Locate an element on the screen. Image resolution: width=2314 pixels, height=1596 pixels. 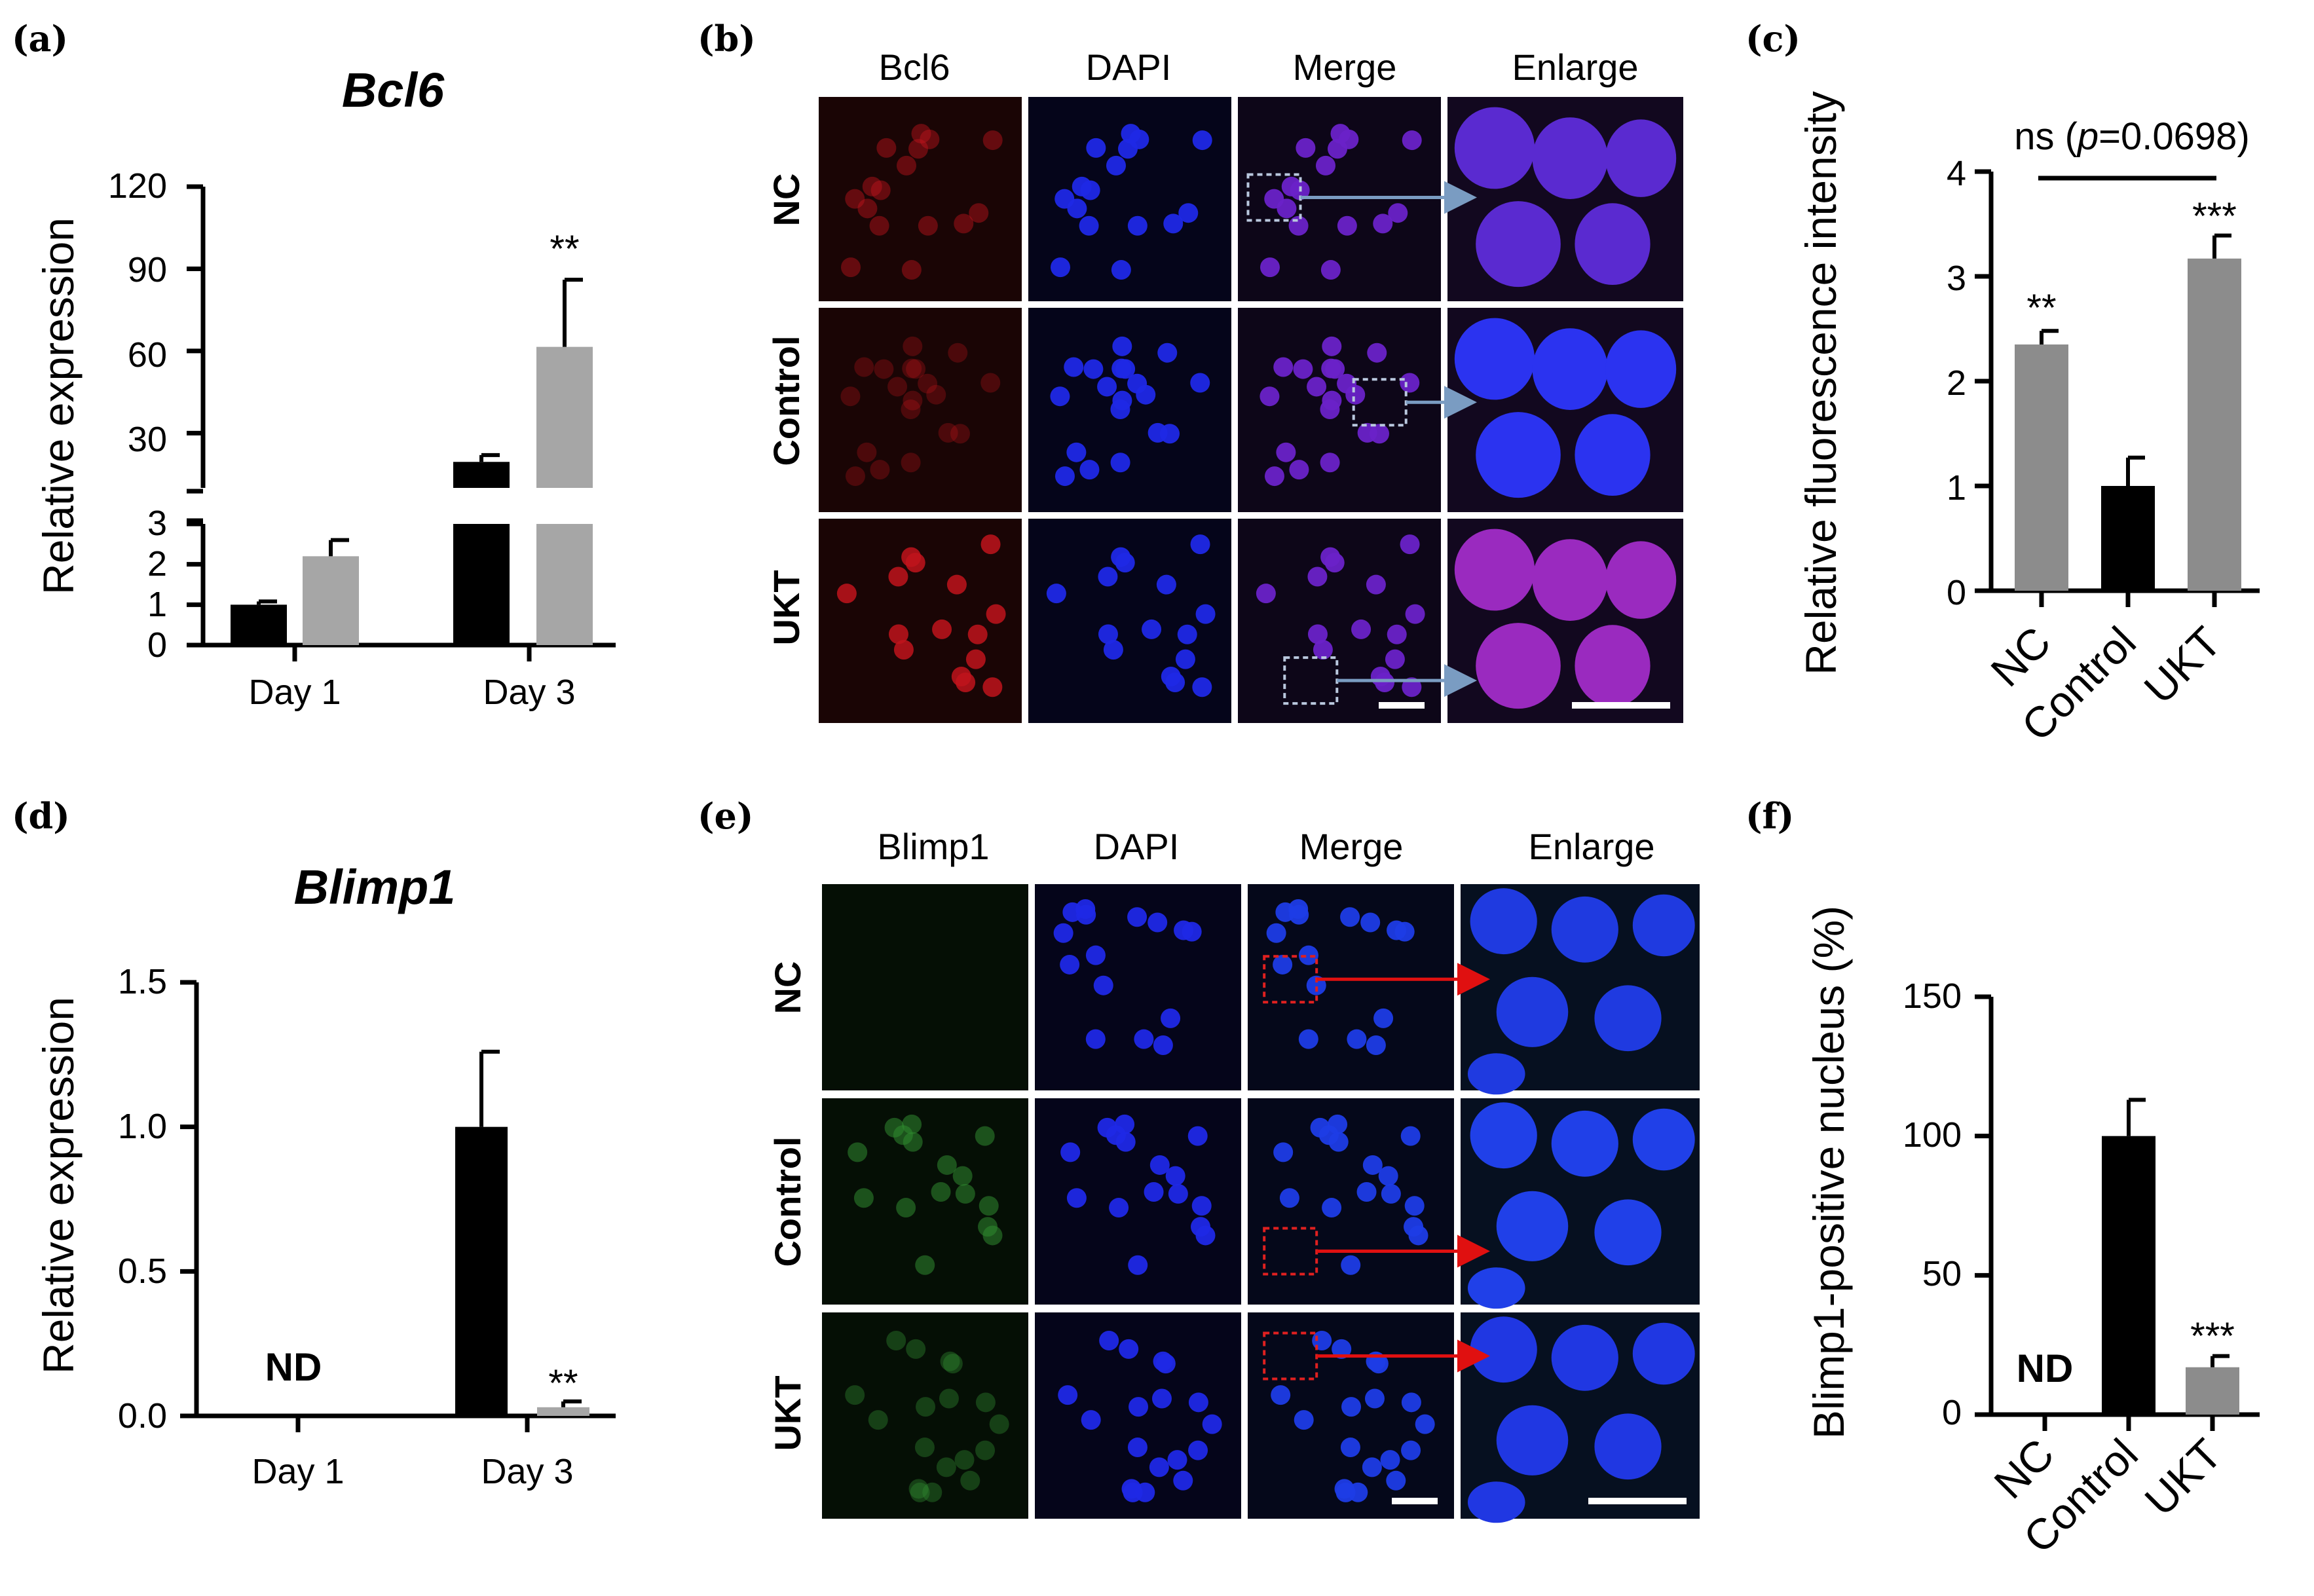
chart-a-bar-2-s2-upper is located at coordinates (564, 417).